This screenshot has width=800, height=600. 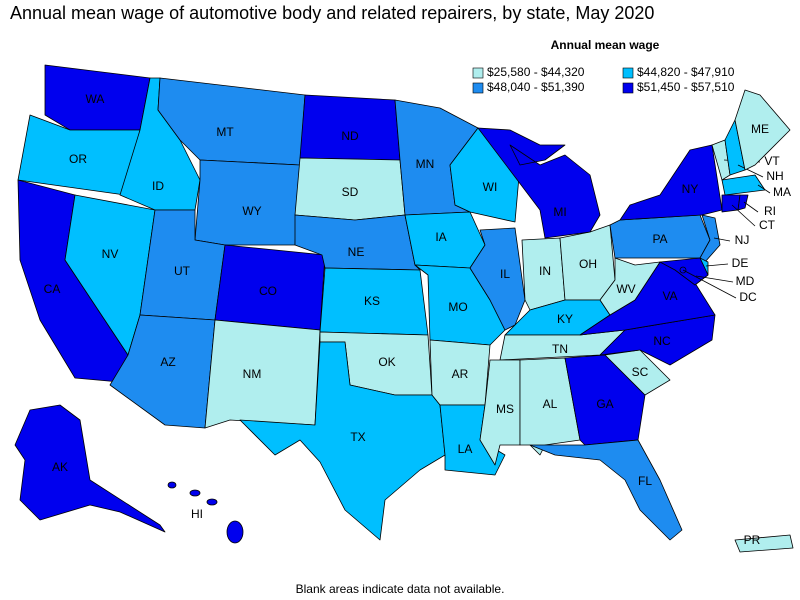 I want to click on state: DC, so click(x=718, y=285).